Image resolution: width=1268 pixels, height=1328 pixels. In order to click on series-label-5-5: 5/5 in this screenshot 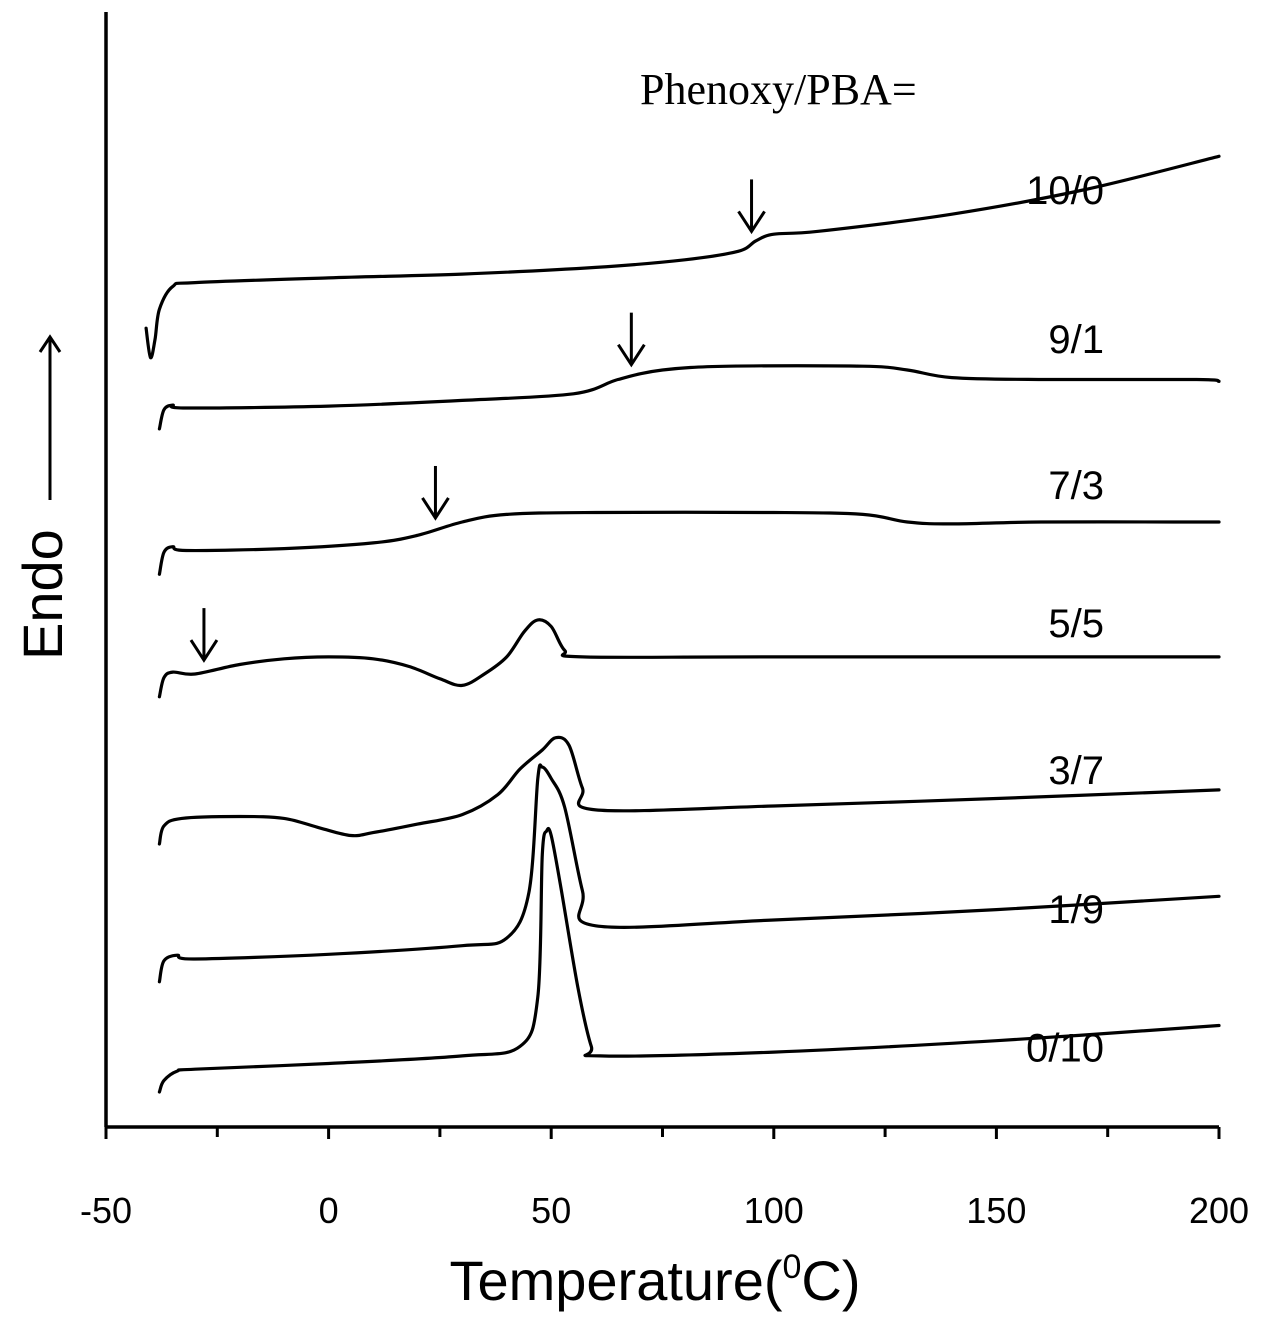, I will do `click(1076, 624)`.